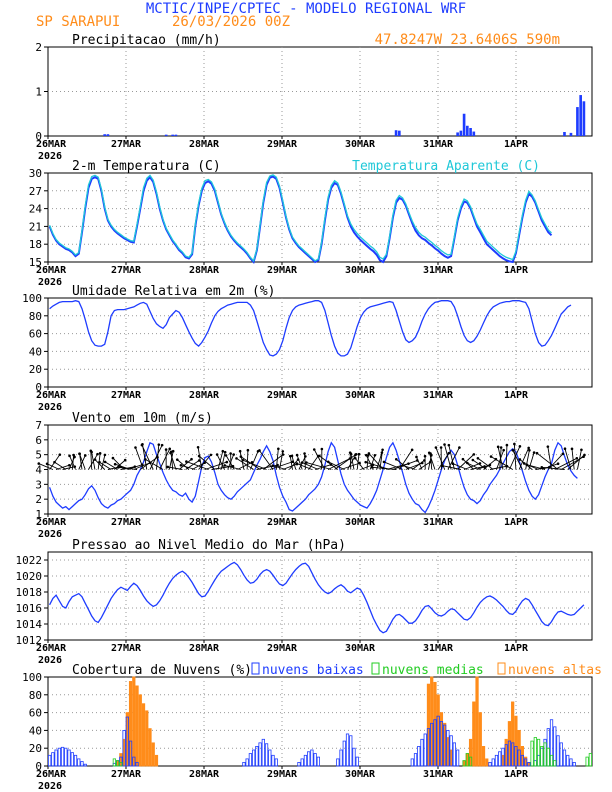 The width and height of the screenshot is (612, 792). What do you see at coordinates (35, 695) in the screenshot?
I see `y-tick-label: 80` at bounding box center [35, 695].